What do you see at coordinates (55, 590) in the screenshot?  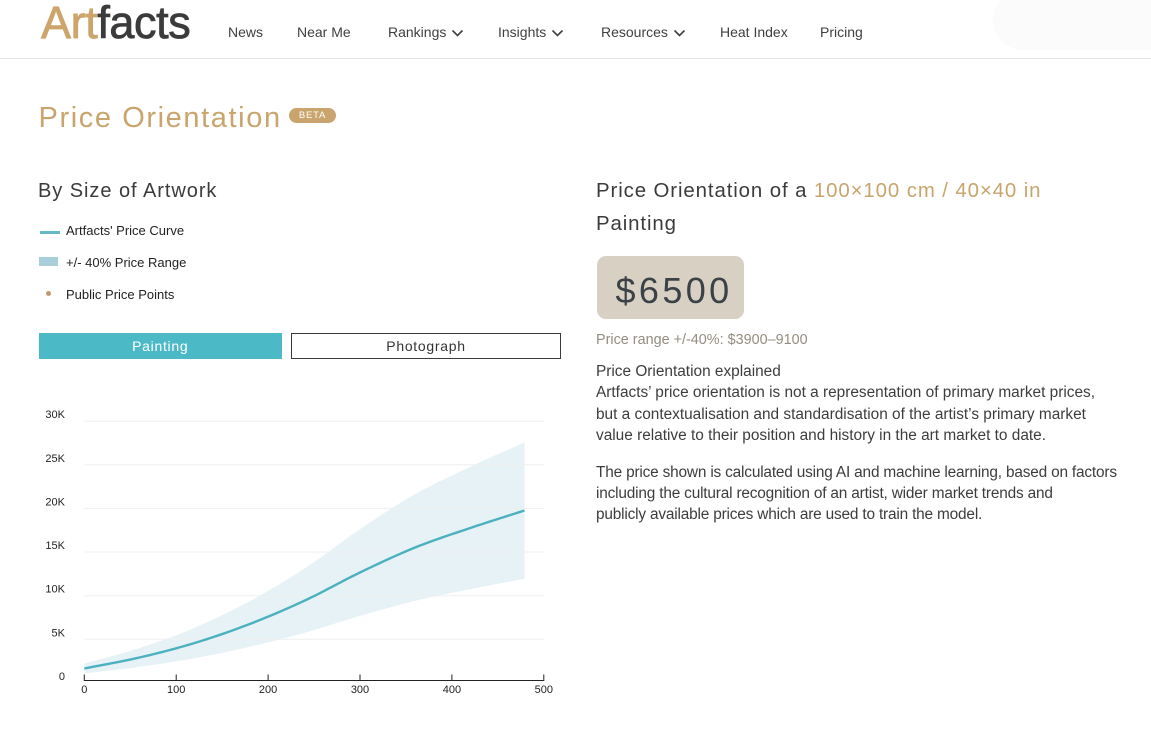 I see `svg-text: 10K` at bounding box center [55, 590].